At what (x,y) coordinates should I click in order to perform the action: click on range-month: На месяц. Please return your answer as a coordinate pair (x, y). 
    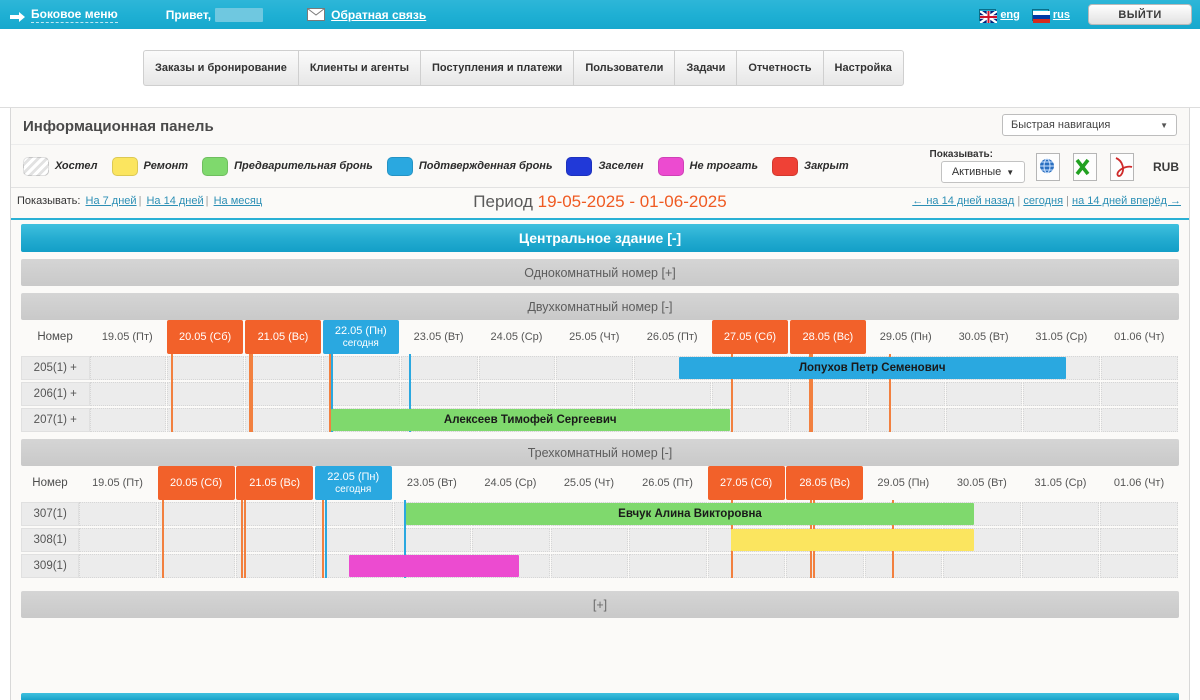
    Looking at the image, I should click on (238, 201).